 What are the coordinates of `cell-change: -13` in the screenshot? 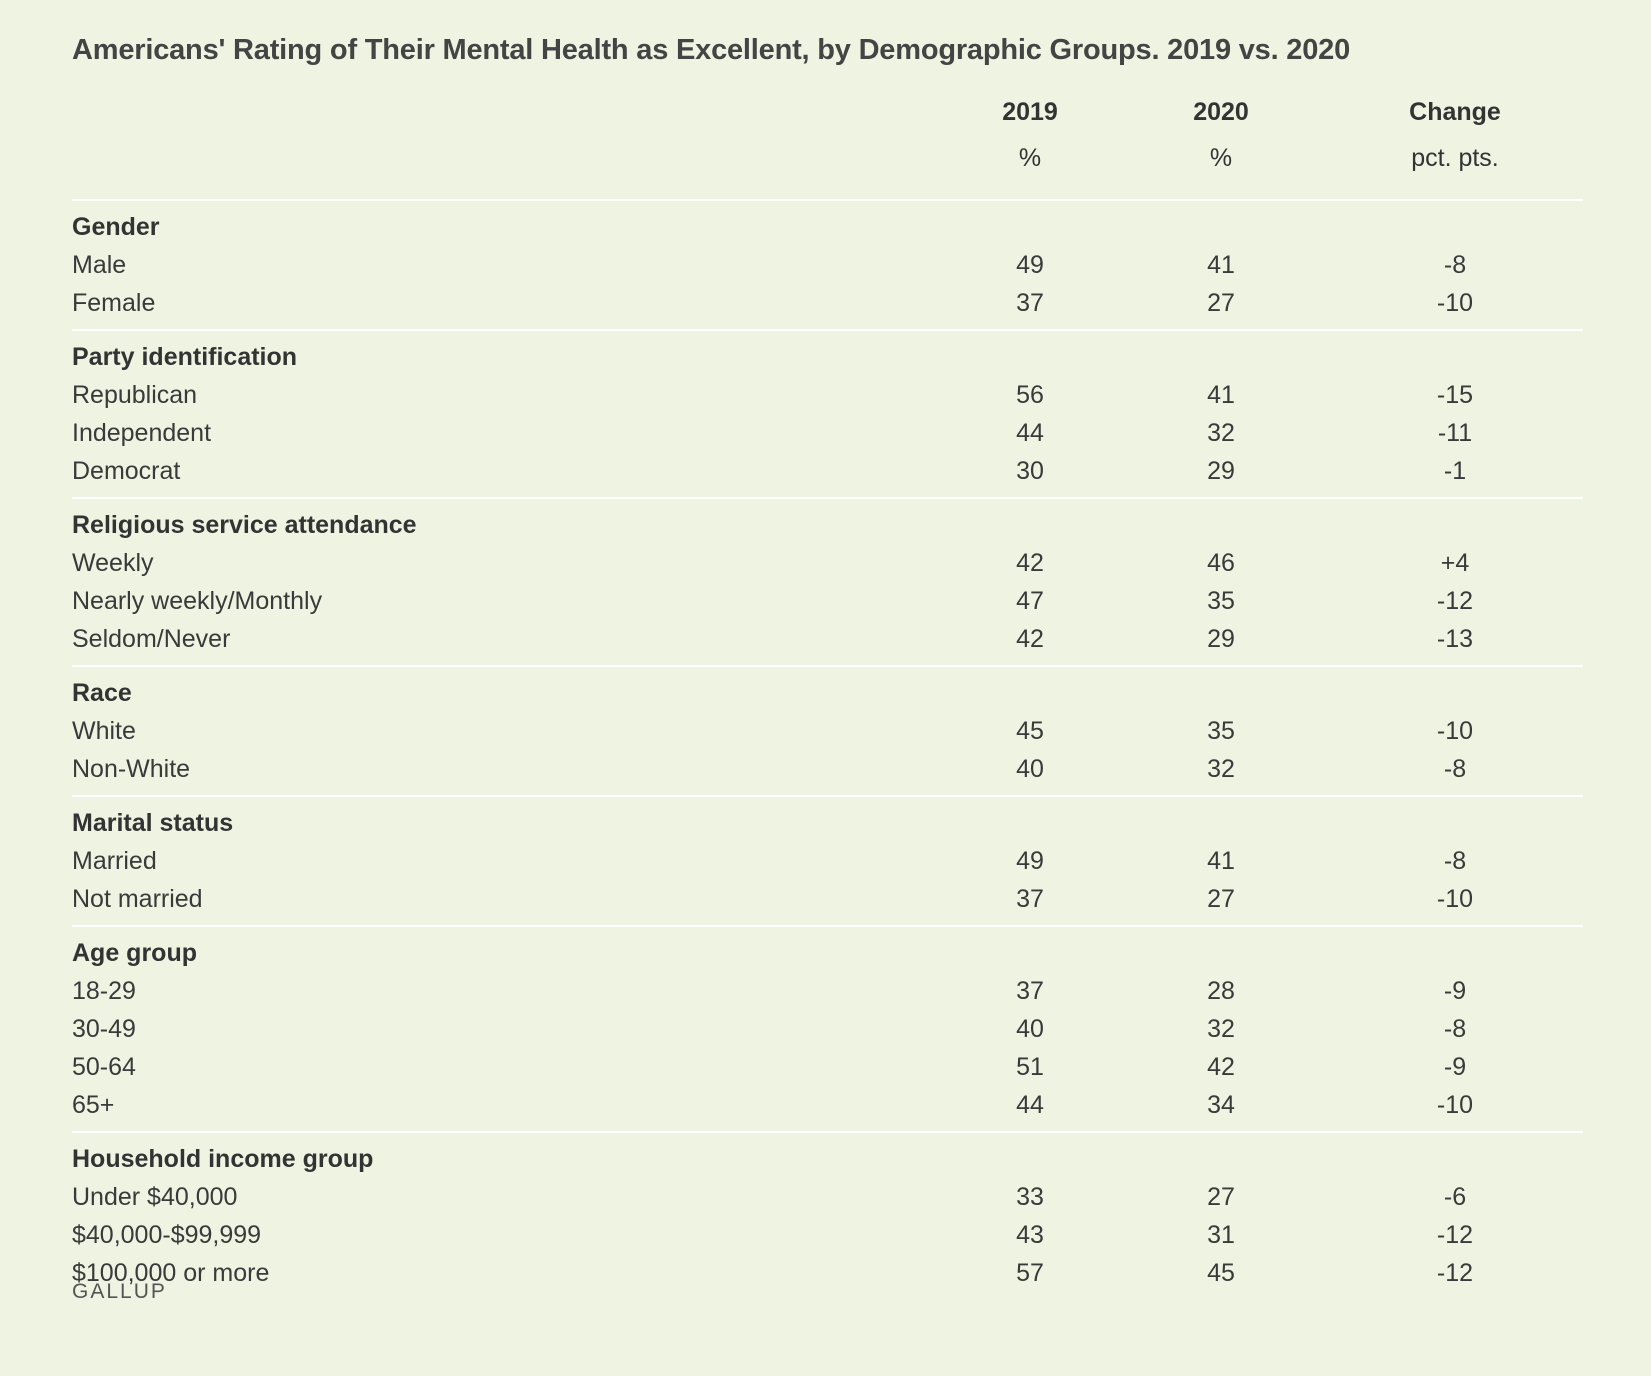 It's located at (1455, 639).